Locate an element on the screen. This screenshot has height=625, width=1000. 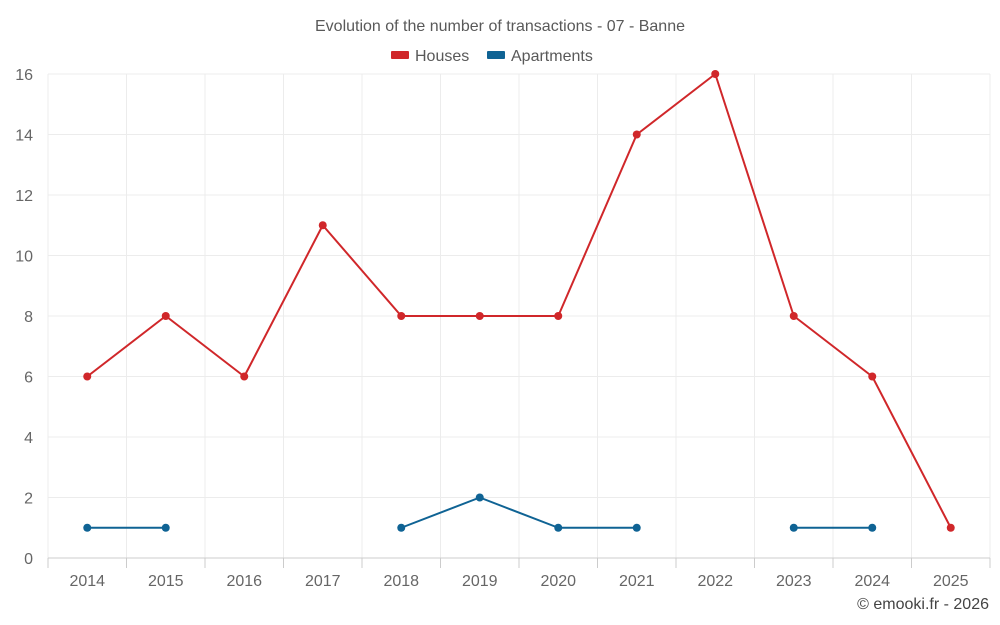
legend: Houses Apartments is located at coordinates (492, 56).